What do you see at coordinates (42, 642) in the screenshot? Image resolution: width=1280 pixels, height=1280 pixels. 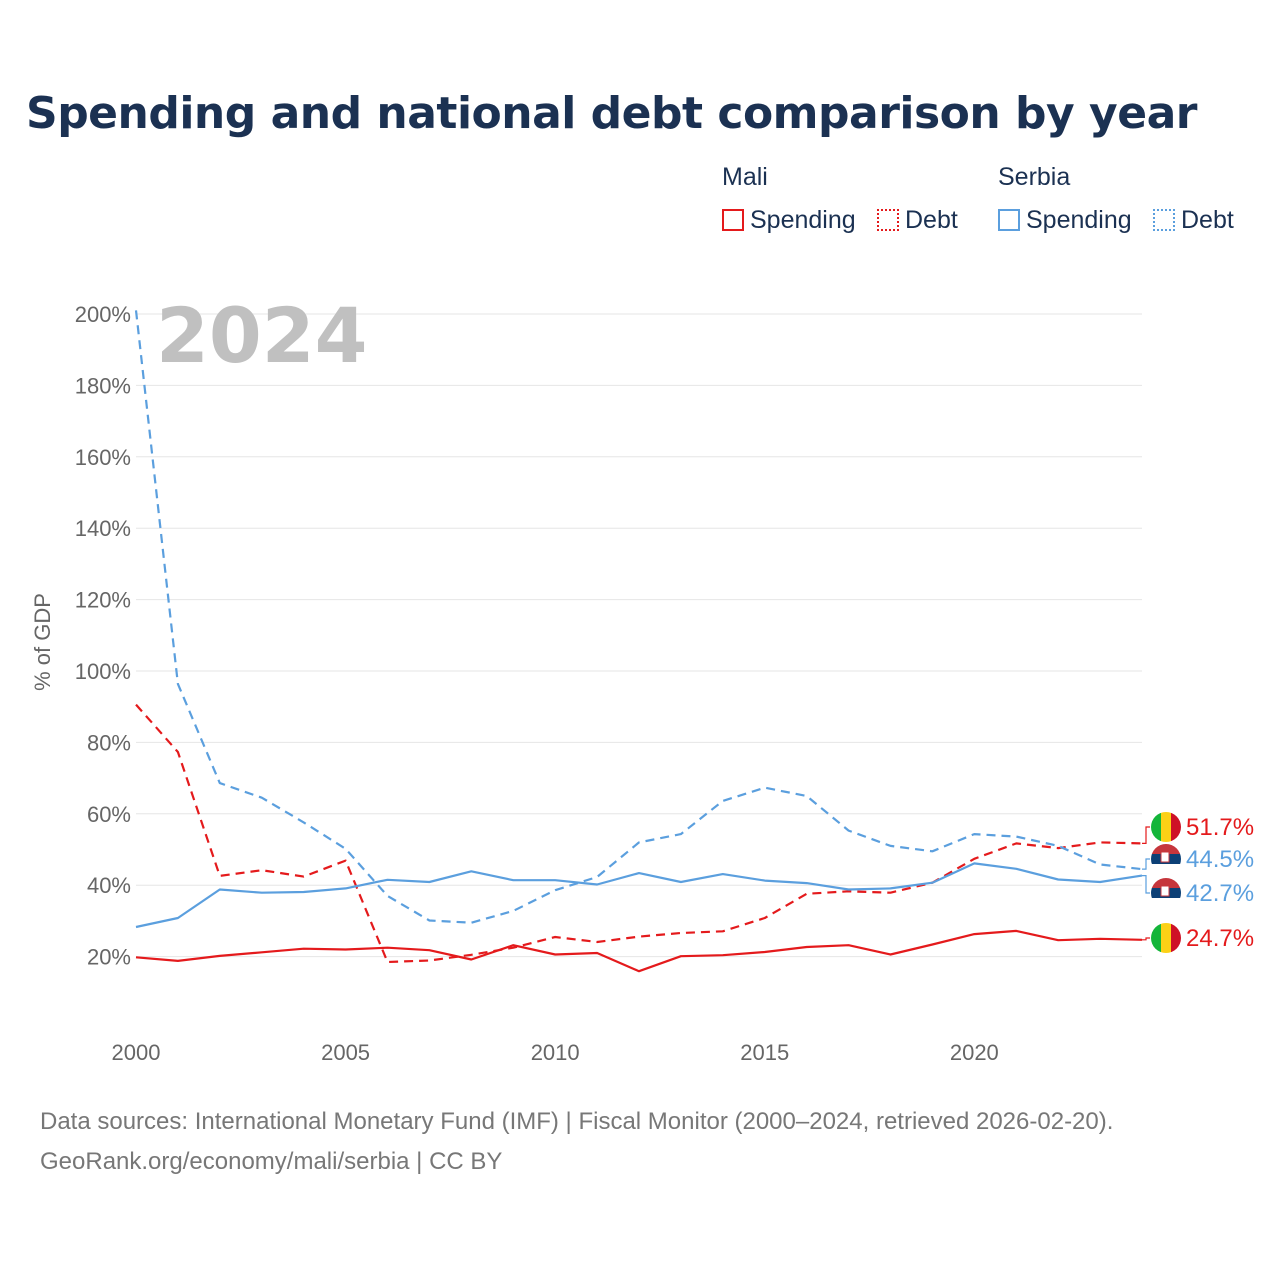 I see `y-axis-label: % of GDP` at bounding box center [42, 642].